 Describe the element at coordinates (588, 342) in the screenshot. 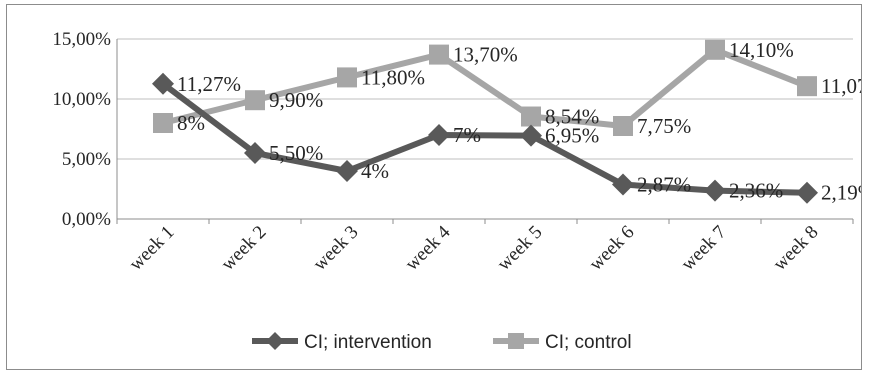

I see `legend-label: CI; control` at that location.